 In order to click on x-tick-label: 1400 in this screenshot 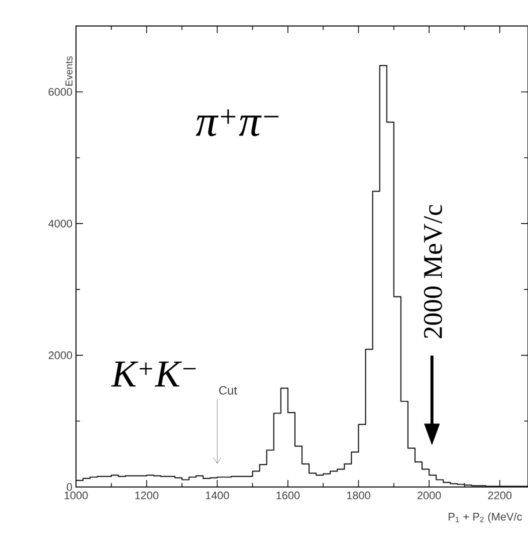, I will do `click(217, 496)`.